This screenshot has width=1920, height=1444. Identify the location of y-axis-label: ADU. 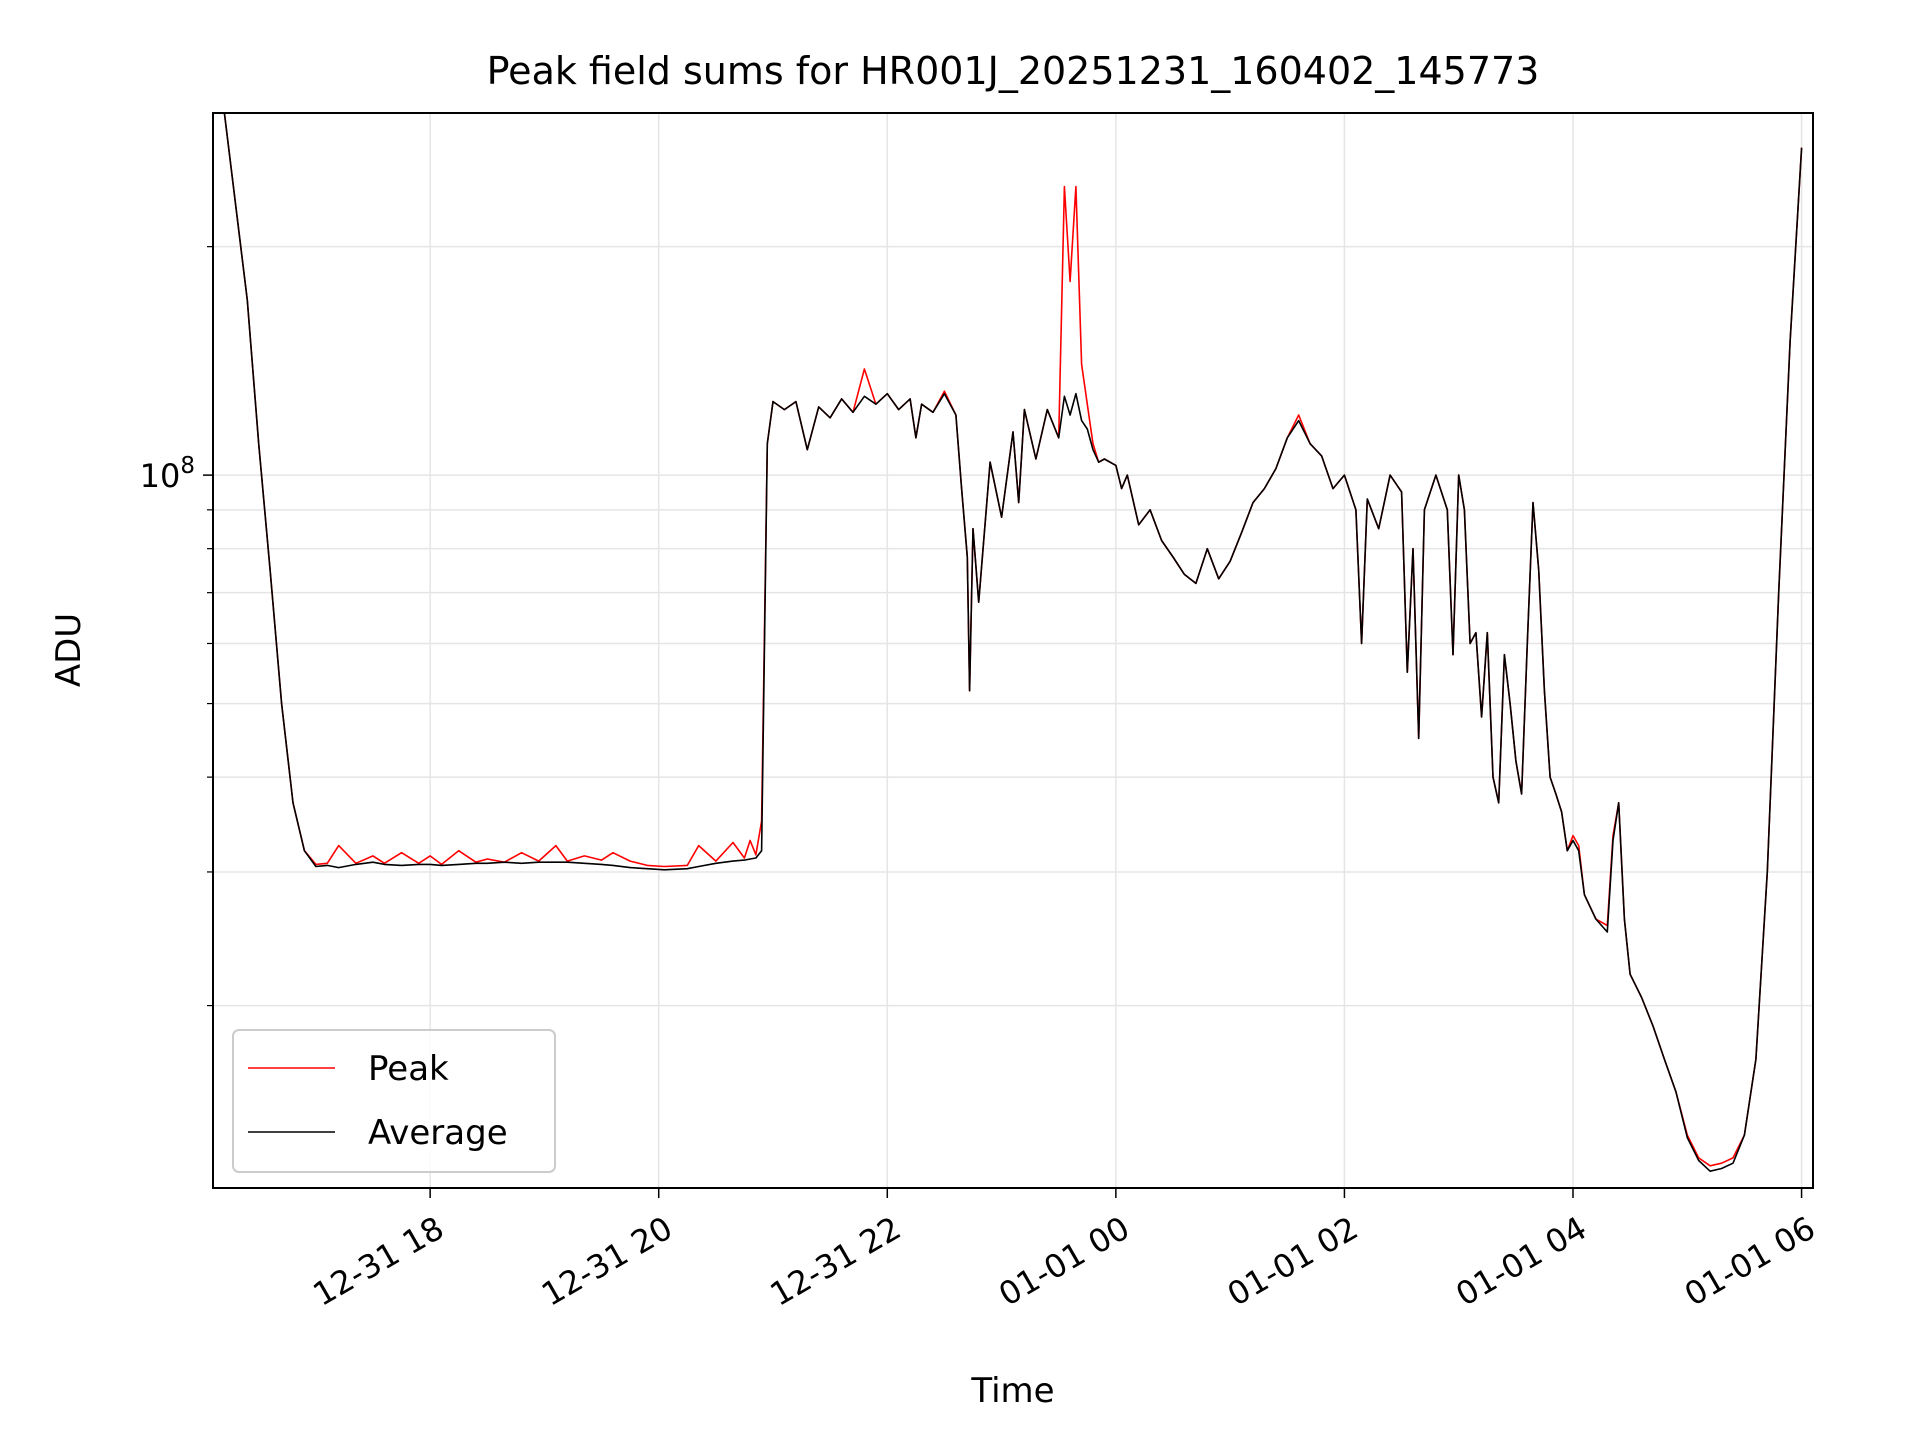
(69, 650).